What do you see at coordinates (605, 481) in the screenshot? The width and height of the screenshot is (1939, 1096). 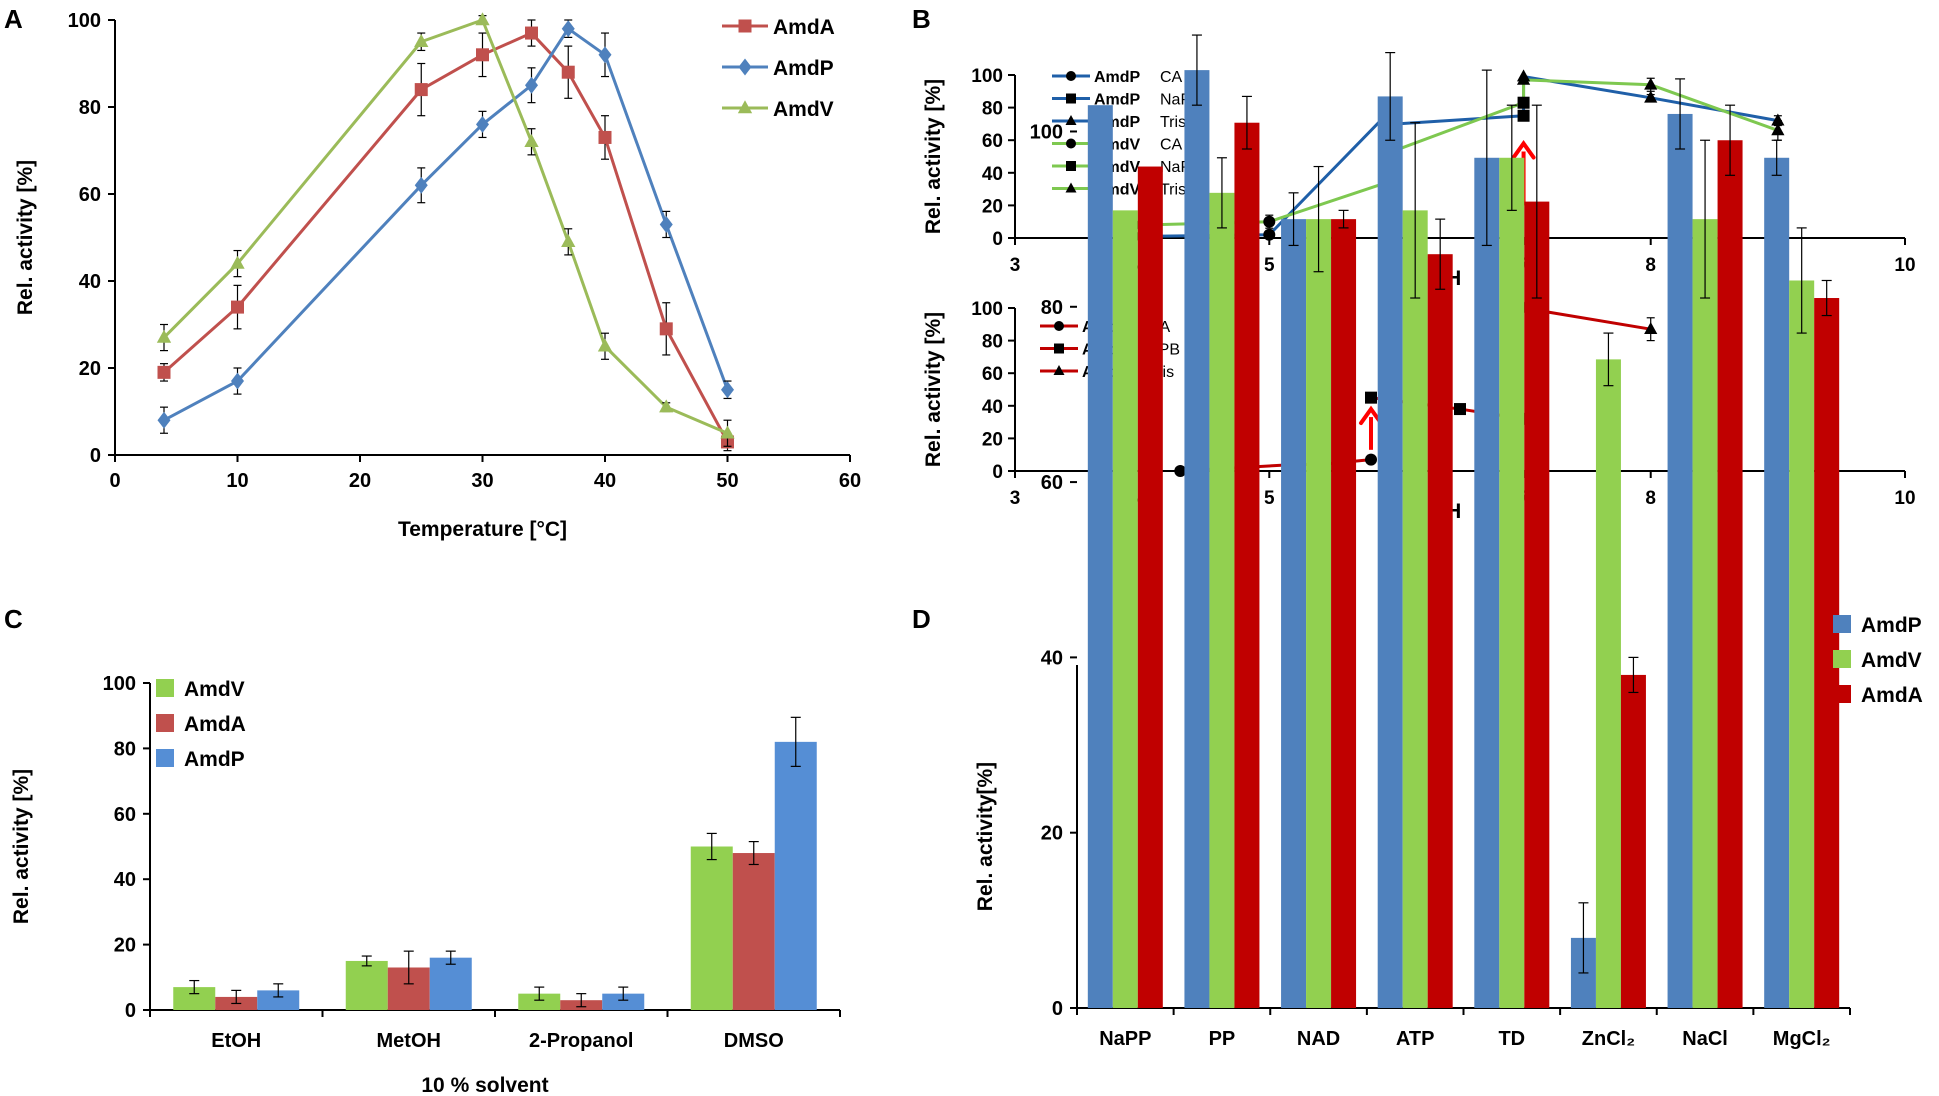 I see `x-tick-label: 40` at bounding box center [605, 481].